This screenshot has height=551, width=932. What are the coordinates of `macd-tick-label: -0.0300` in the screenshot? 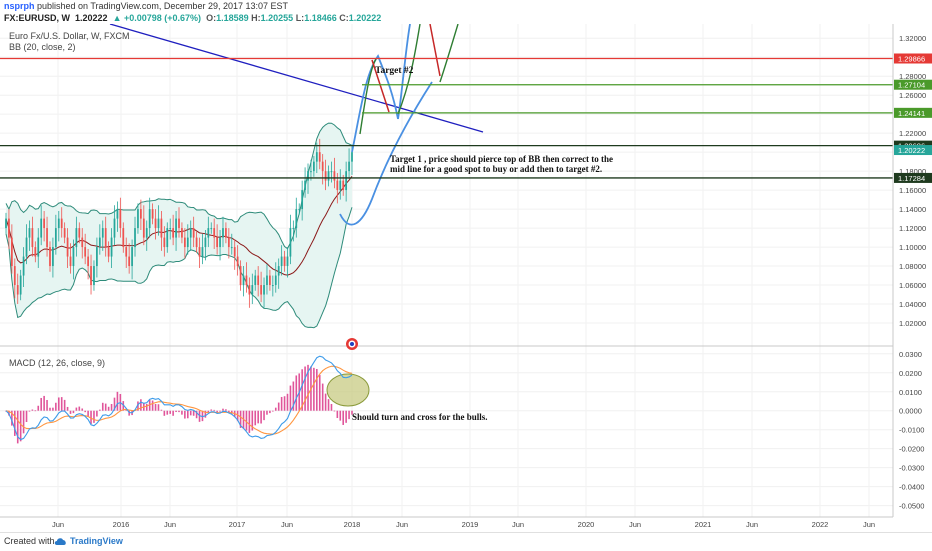 It's located at (911, 468).